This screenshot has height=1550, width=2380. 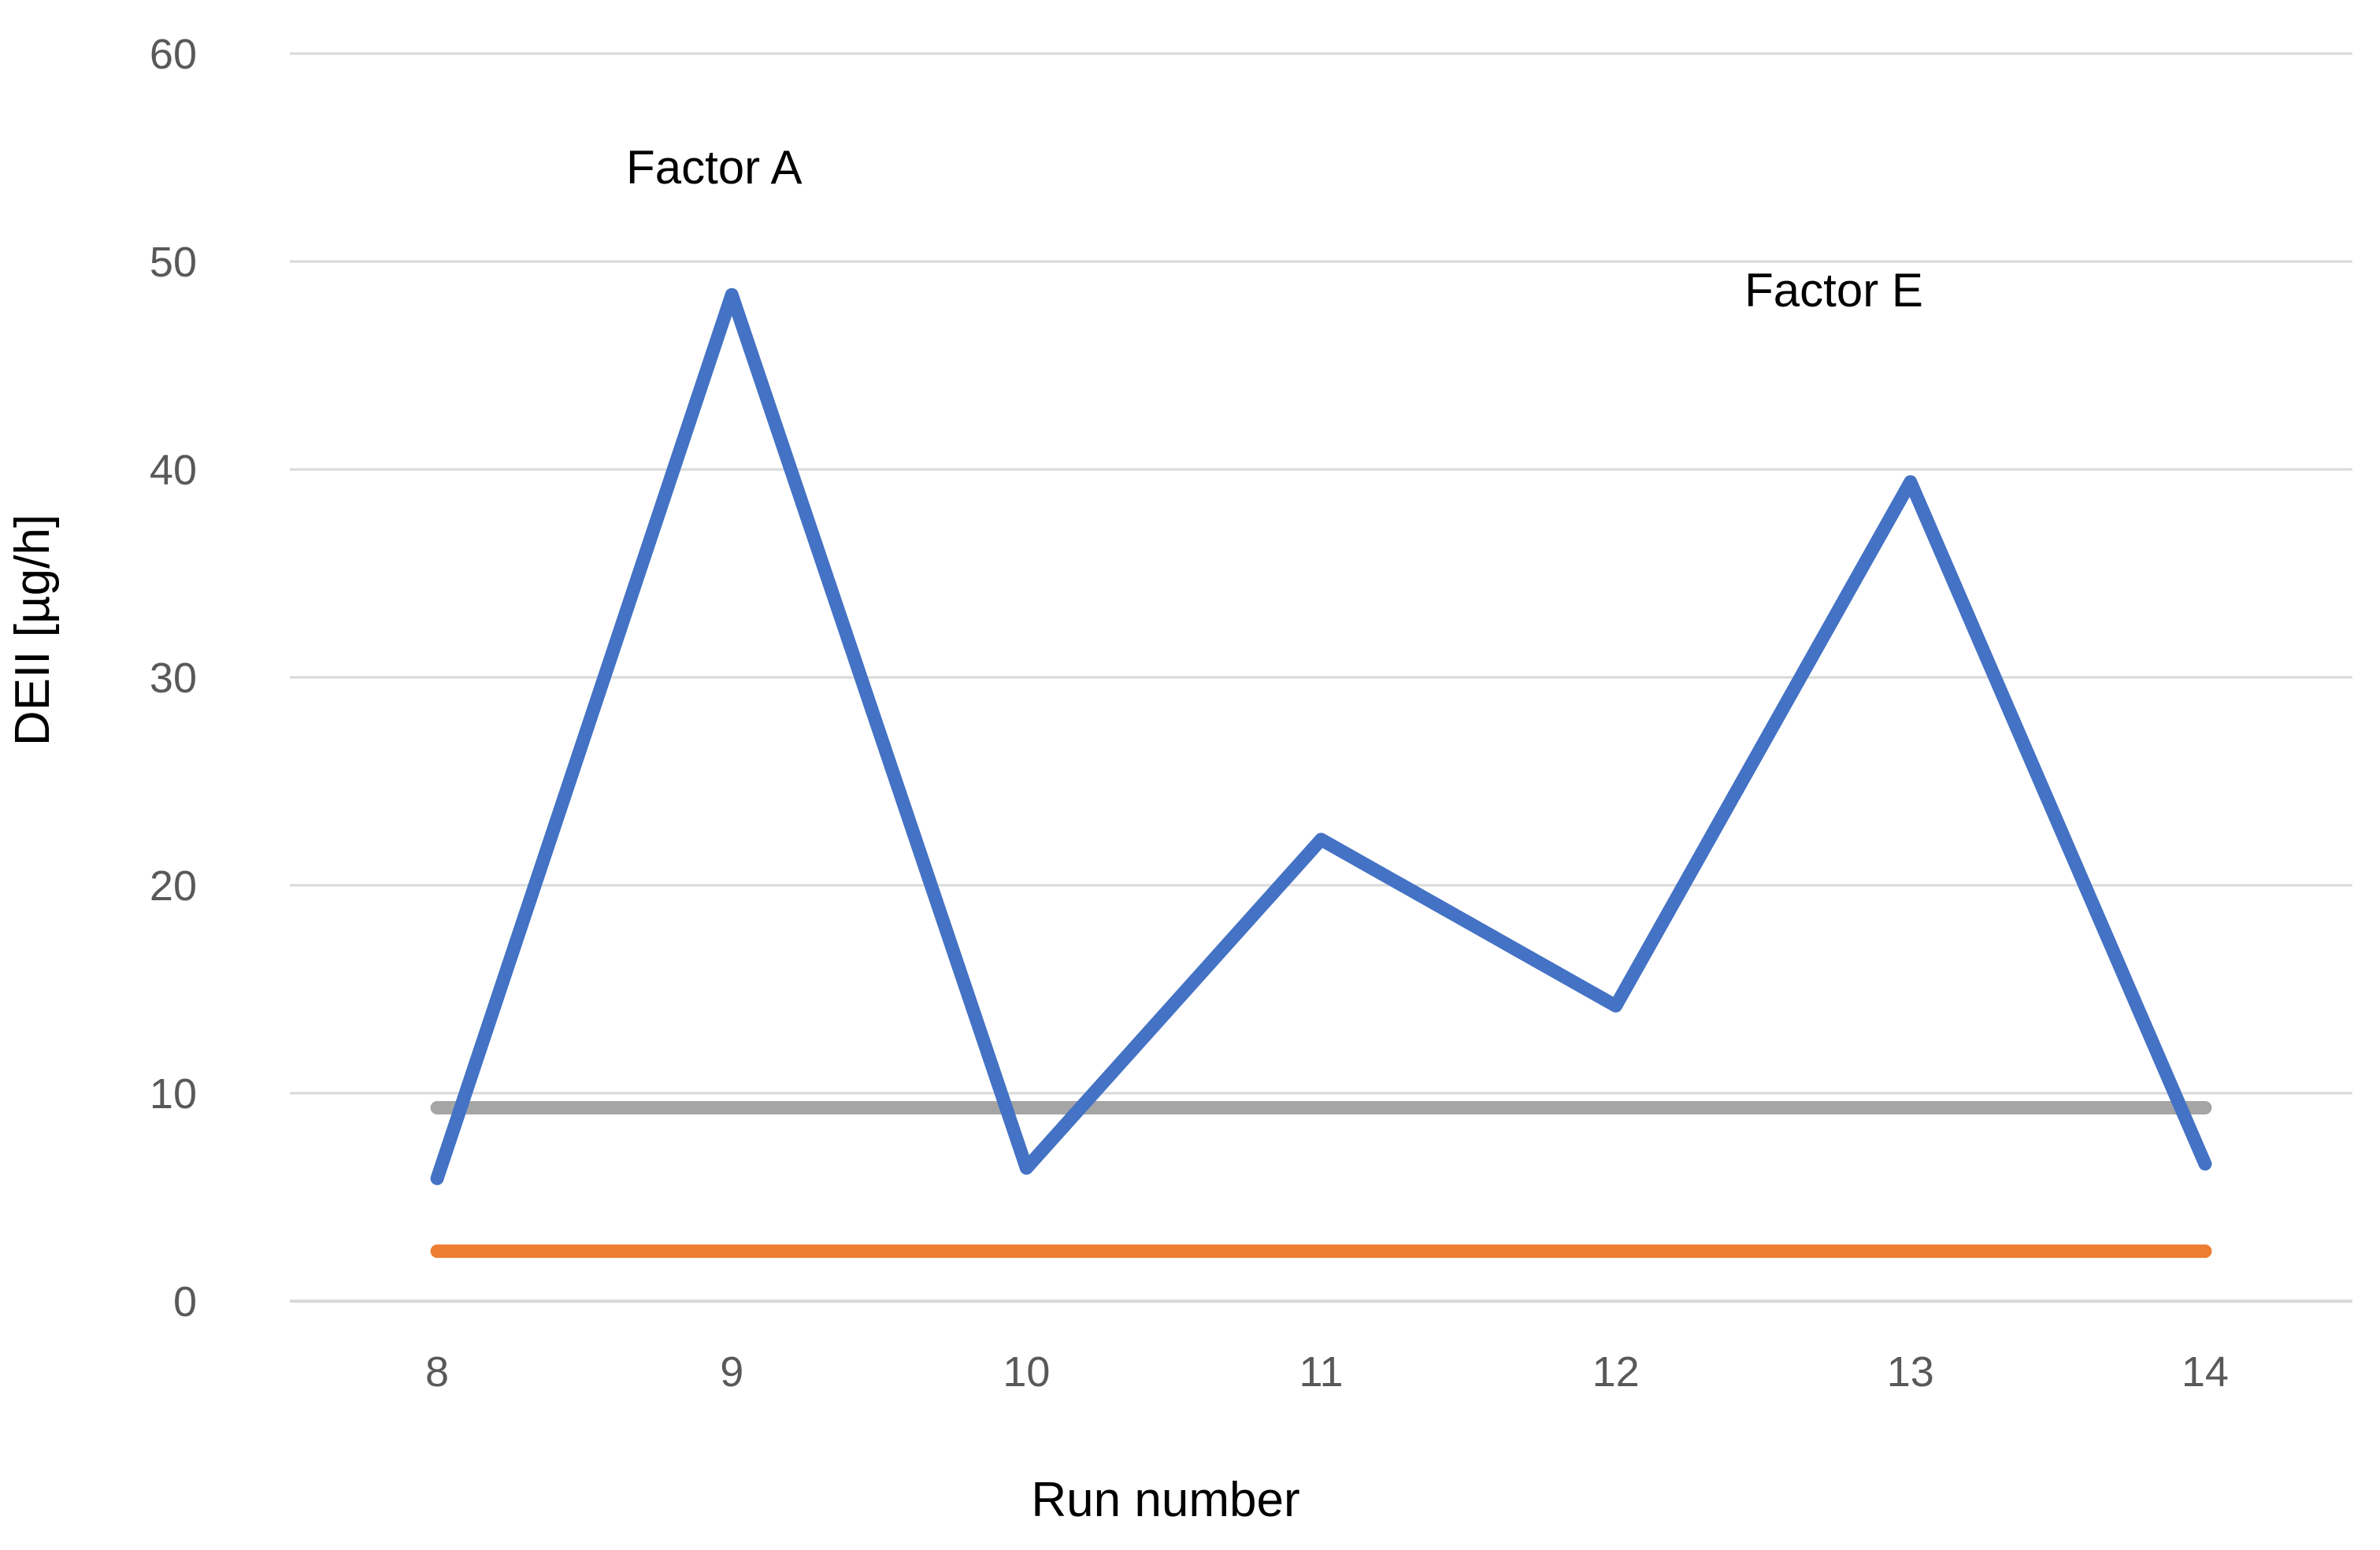 I want to click on y-tick-label: 60, so click(x=173, y=55).